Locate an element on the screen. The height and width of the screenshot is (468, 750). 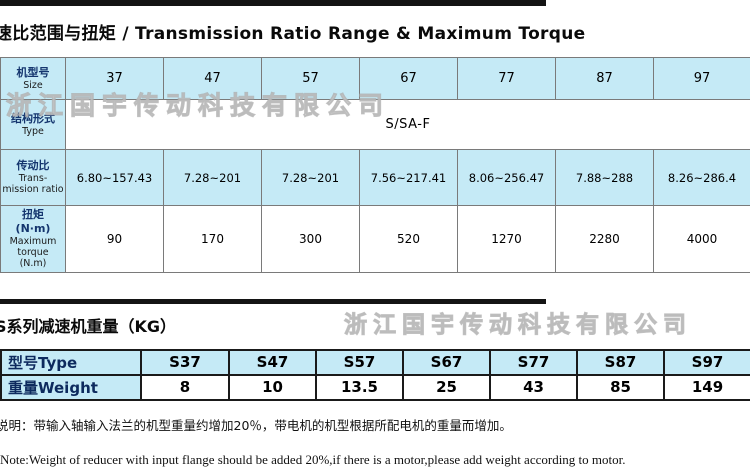
torque-label-en-line2: (N.m) is located at coordinates (33, 263).